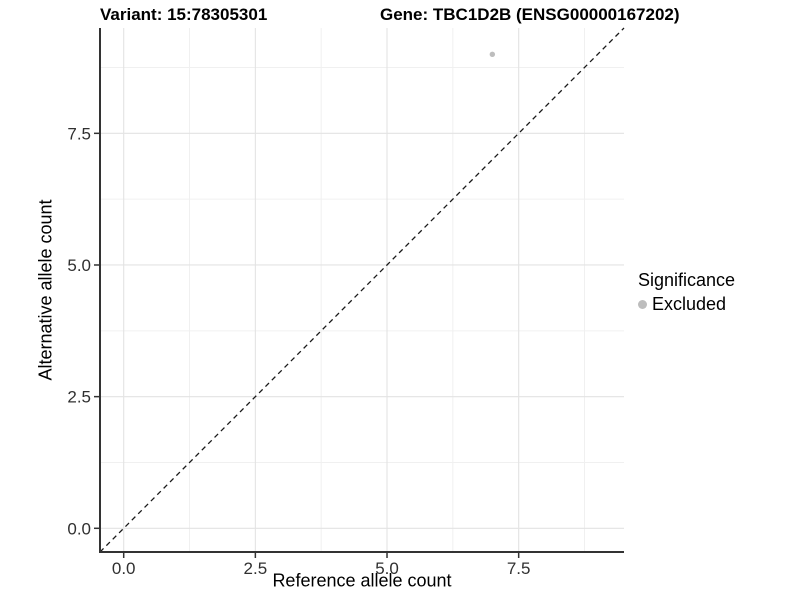 The image size is (800, 600). What do you see at coordinates (686, 292) in the screenshot?
I see `legend: Significance Excluded` at bounding box center [686, 292].